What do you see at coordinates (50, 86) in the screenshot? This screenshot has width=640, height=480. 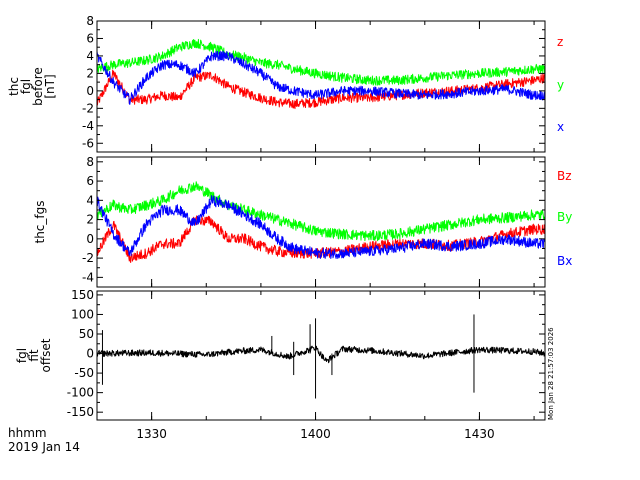 I see `y-axis-label: [nT]` at bounding box center [50, 86].